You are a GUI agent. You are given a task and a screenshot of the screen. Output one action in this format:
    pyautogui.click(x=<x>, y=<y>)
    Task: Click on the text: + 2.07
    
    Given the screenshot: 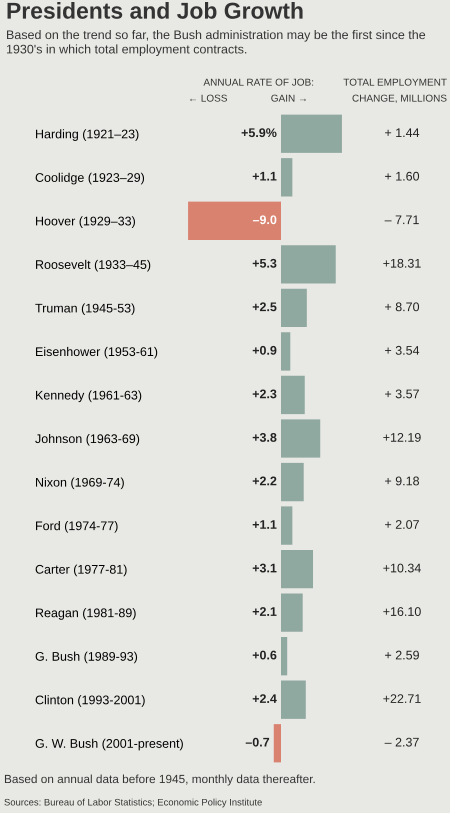 What is the action you would take?
    pyautogui.click(x=402, y=524)
    